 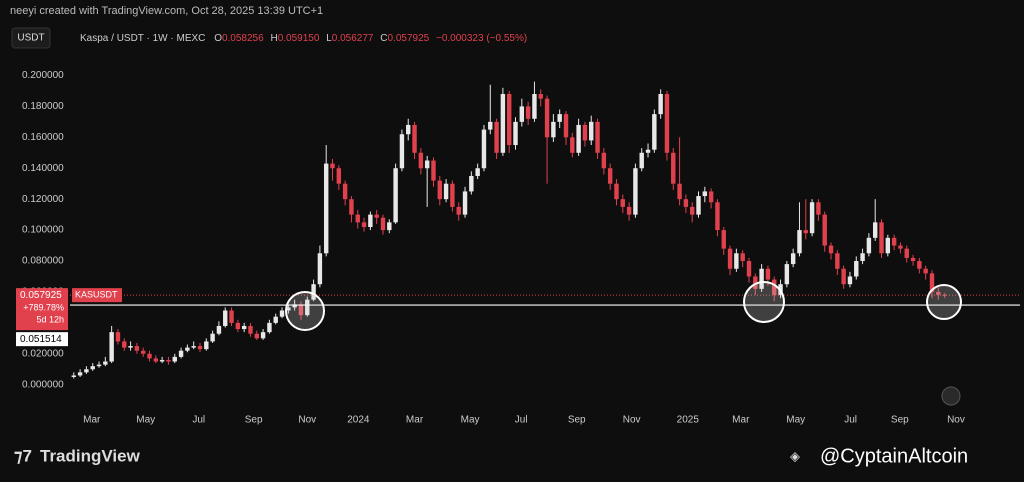 I want to click on l-value: 0.056277, so click(x=353, y=38).